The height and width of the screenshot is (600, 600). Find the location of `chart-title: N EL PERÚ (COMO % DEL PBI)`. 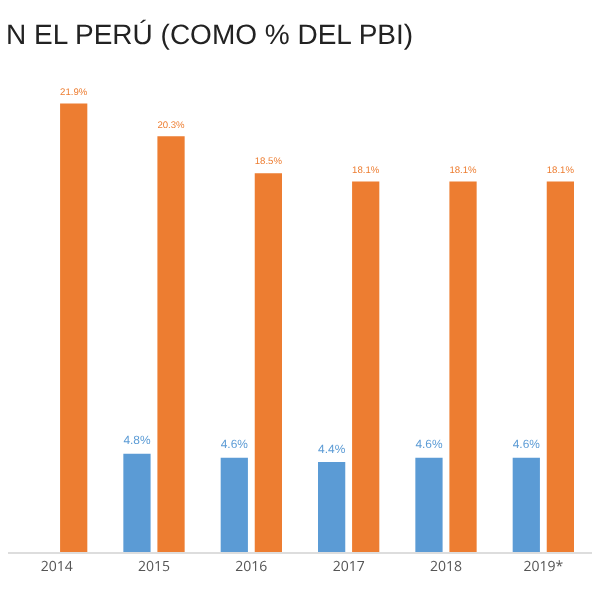

chart-title: N EL PERÚ (COMO % DEL PBI) is located at coordinates (210, 33).